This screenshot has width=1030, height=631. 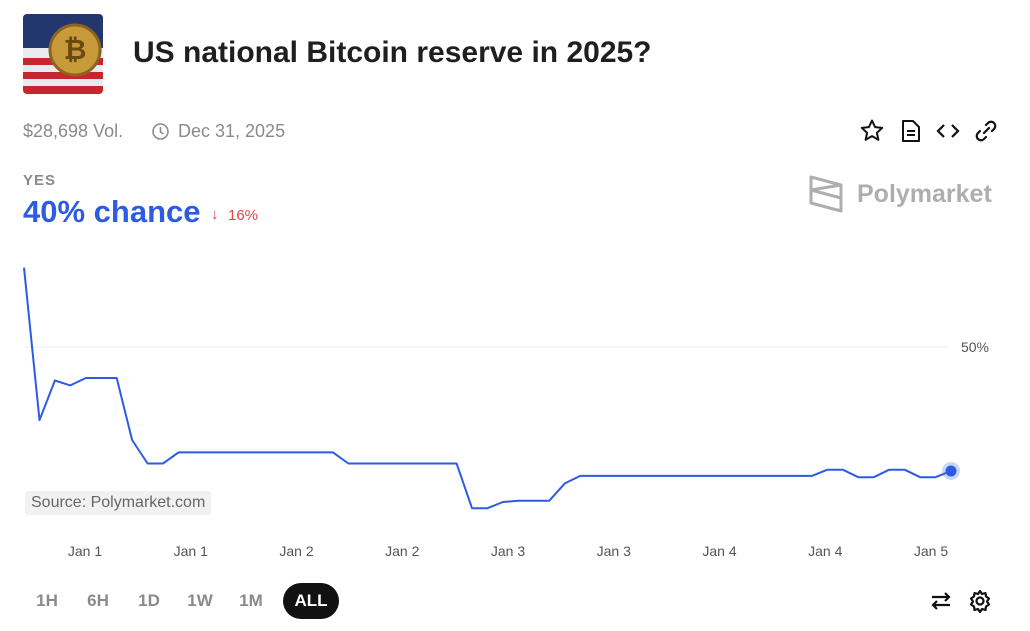 What do you see at coordinates (951, 471) in the screenshot?
I see `last-point` at bounding box center [951, 471].